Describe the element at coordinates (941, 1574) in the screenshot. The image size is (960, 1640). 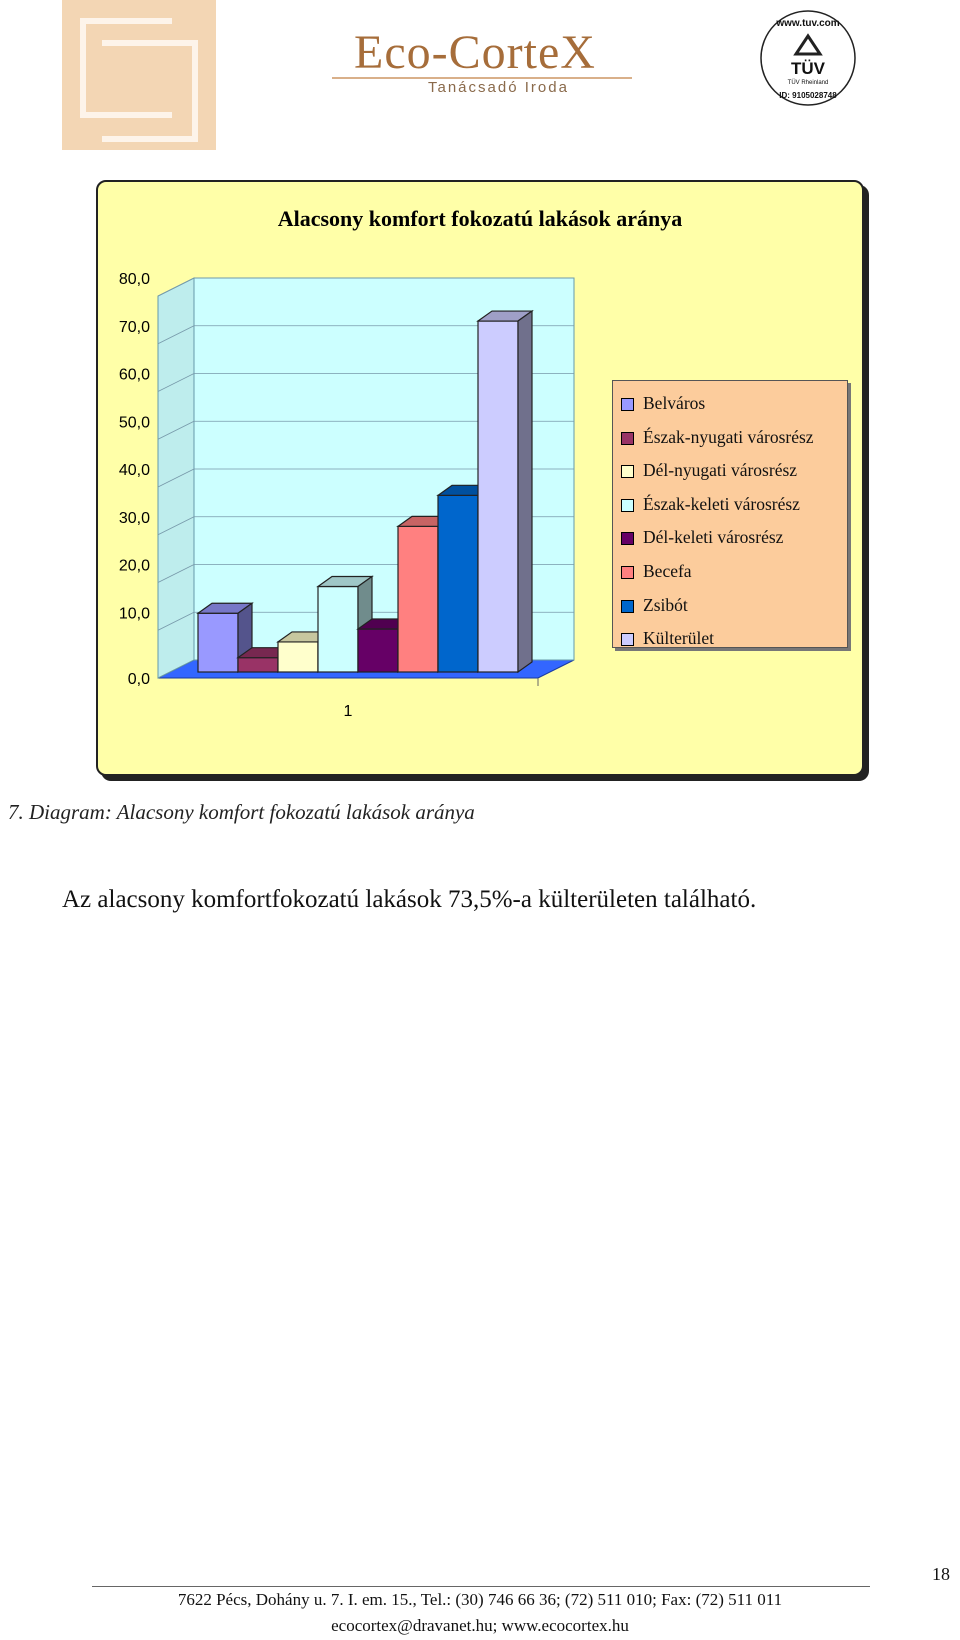
I see `page-number: 18` at that location.